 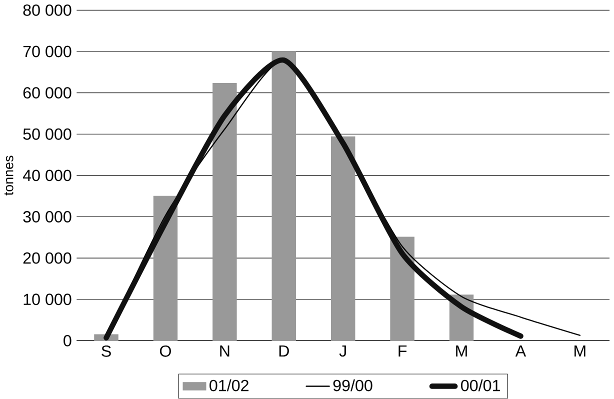 What do you see at coordinates (48, 300) in the screenshot?
I see `y-tick-label: 10 000` at bounding box center [48, 300].